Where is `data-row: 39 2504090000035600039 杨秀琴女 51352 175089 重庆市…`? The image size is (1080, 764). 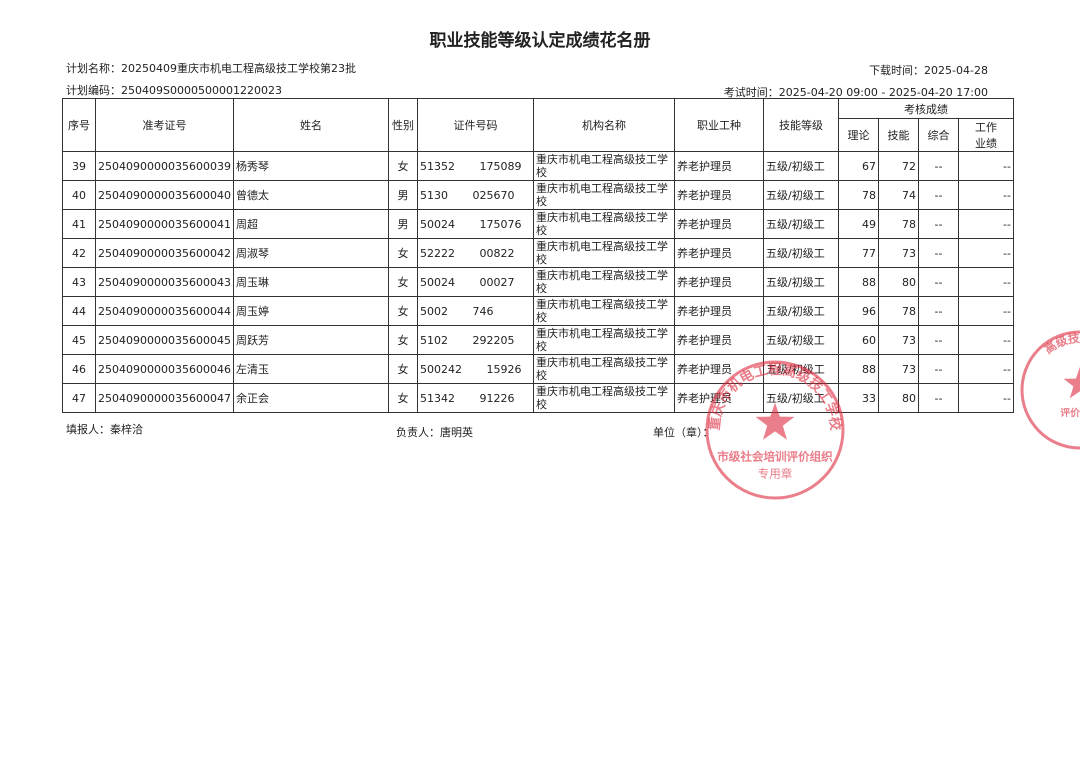
data-row: 39 2504090000035600039 杨秀琴女 51352 175089 重庆市… is located at coordinates (538, 166).